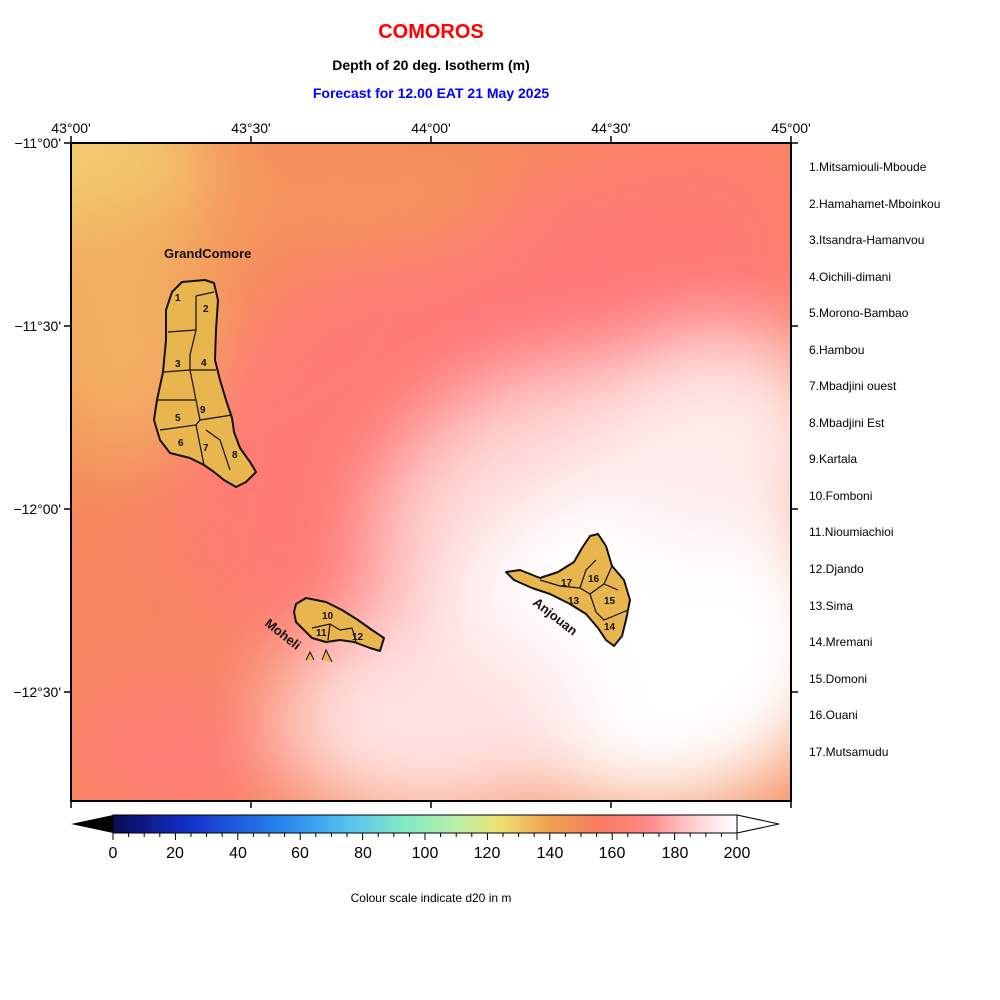 This screenshot has width=1000, height=1000. What do you see at coordinates (37, 326) in the screenshot?
I see `lat-tick-label: −11°30'` at bounding box center [37, 326].